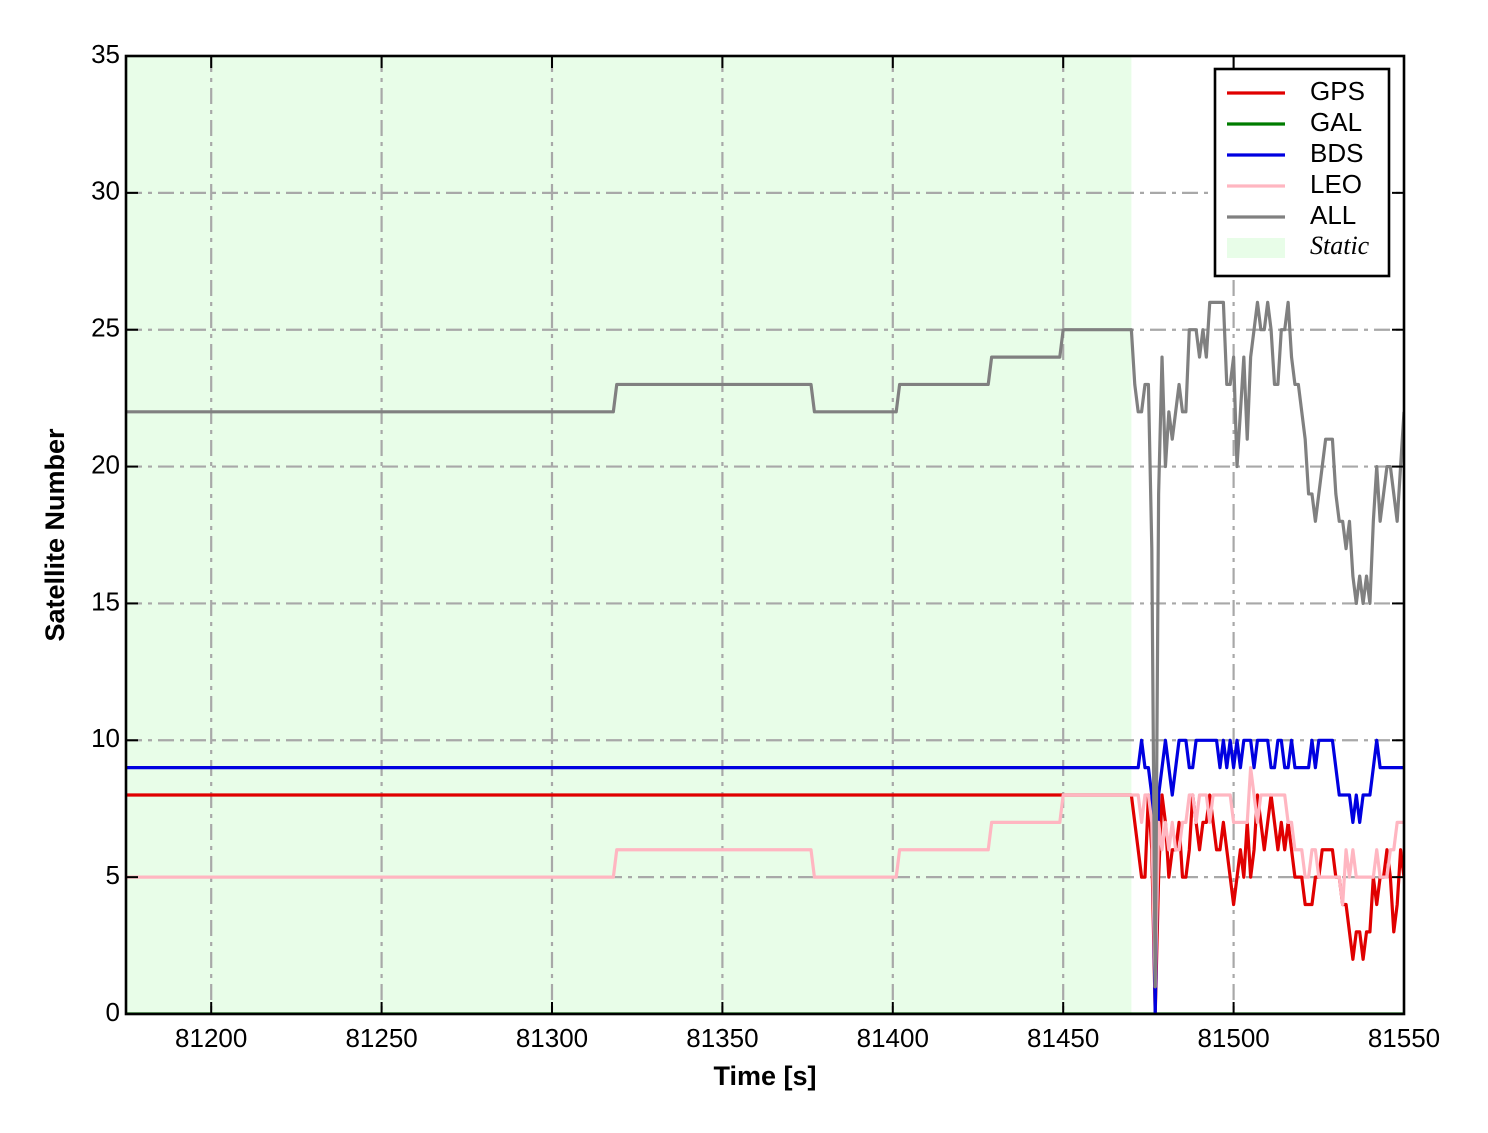 The image size is (1488, 1133). I want to click on x-tick-label: 81450, so click(1063, 1038).